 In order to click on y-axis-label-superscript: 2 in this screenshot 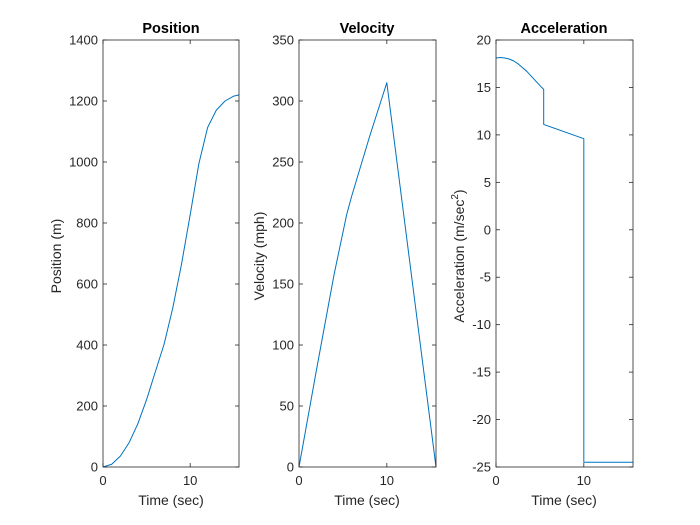, I will do `click(455, 197)`.